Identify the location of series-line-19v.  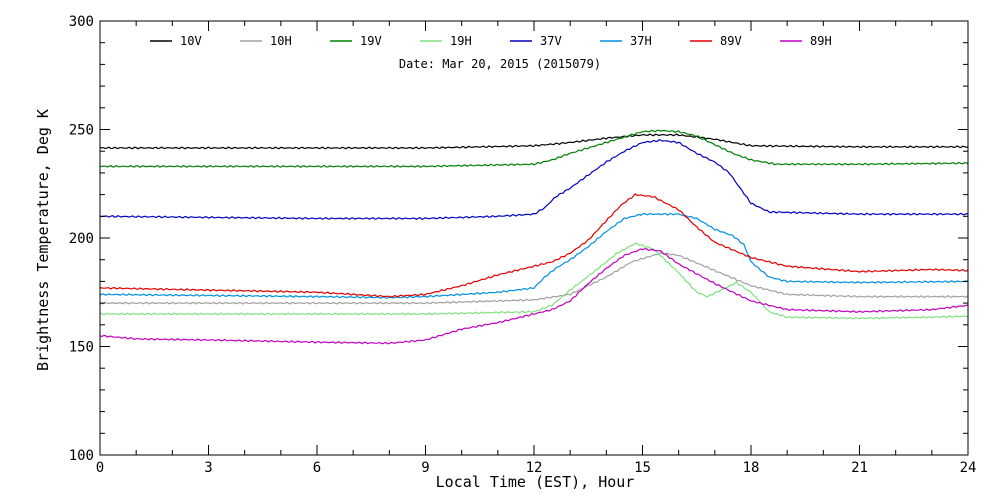
(534, 149).